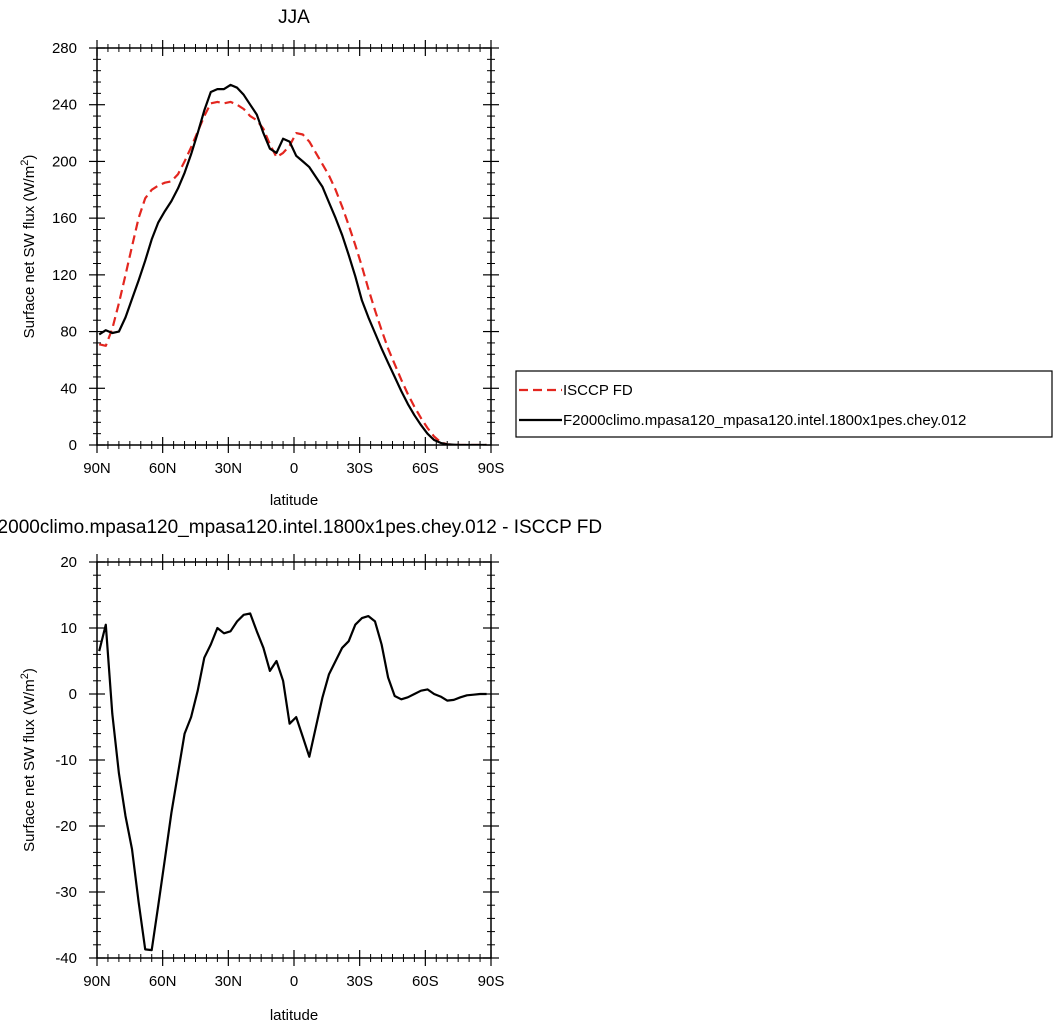  Describe the element at coordinates (64, 275) in the screenshot. I see `y-tick-label: 120` at that location.